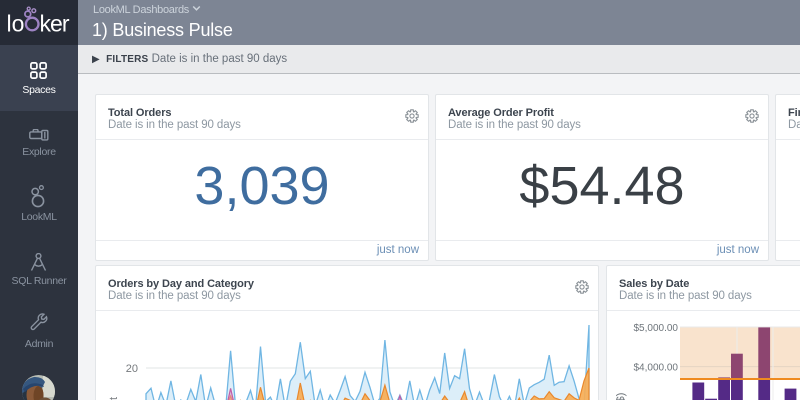  What do you see at coordinates (656, 368) in the screenshot?
I see `svg-text: $4,000.00` at bounding box center [656, 368].